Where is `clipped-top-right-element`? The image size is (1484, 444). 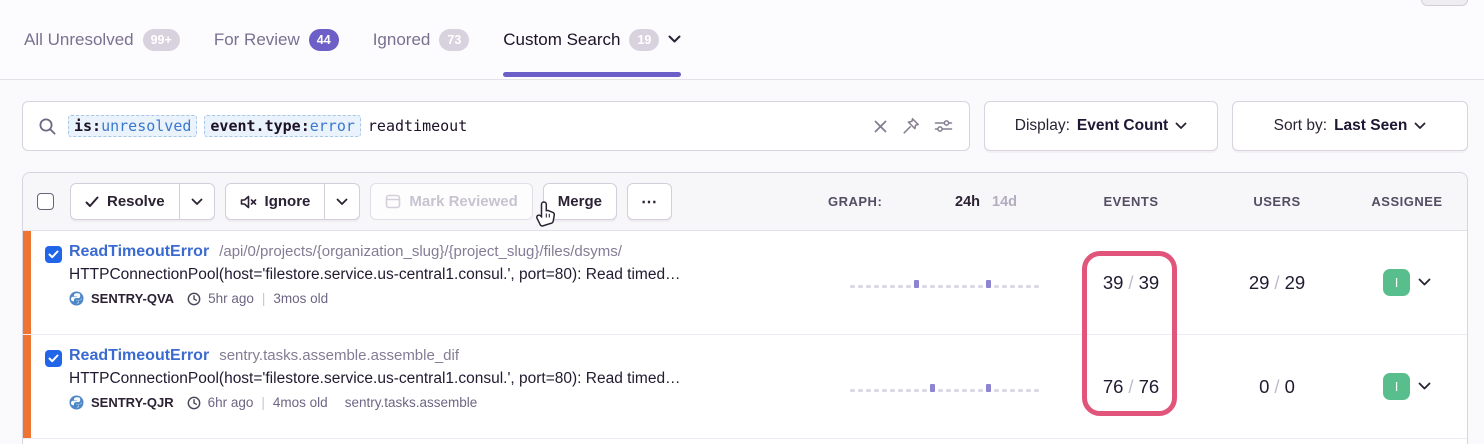
clipped-top-right-element is located at coordinates (1444, 3).